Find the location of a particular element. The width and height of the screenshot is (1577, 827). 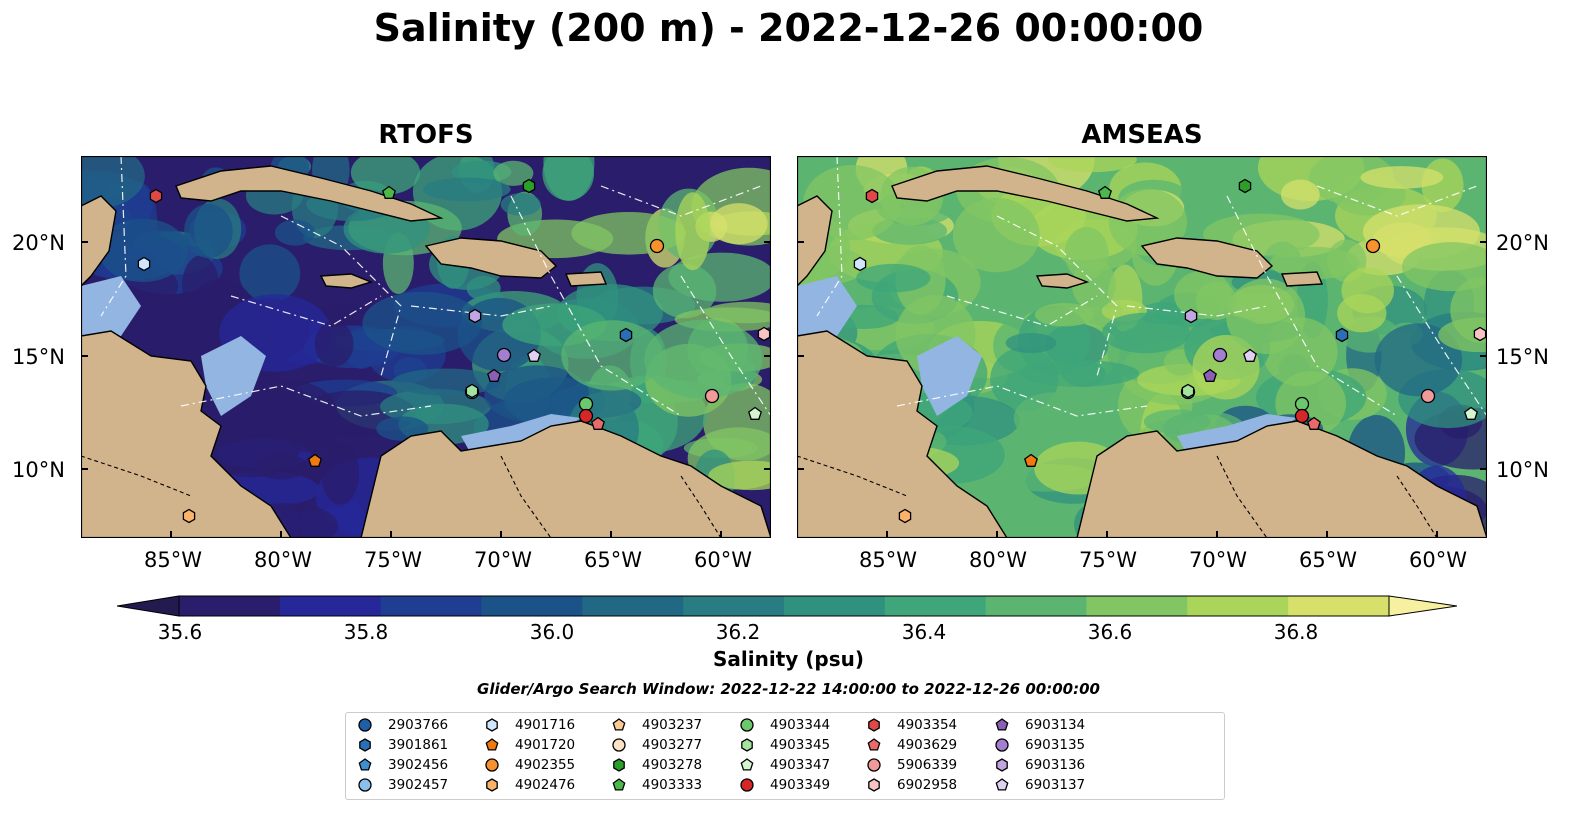

lon-label-65w-amseas: 65°W is located at coordinates (1328, 560).